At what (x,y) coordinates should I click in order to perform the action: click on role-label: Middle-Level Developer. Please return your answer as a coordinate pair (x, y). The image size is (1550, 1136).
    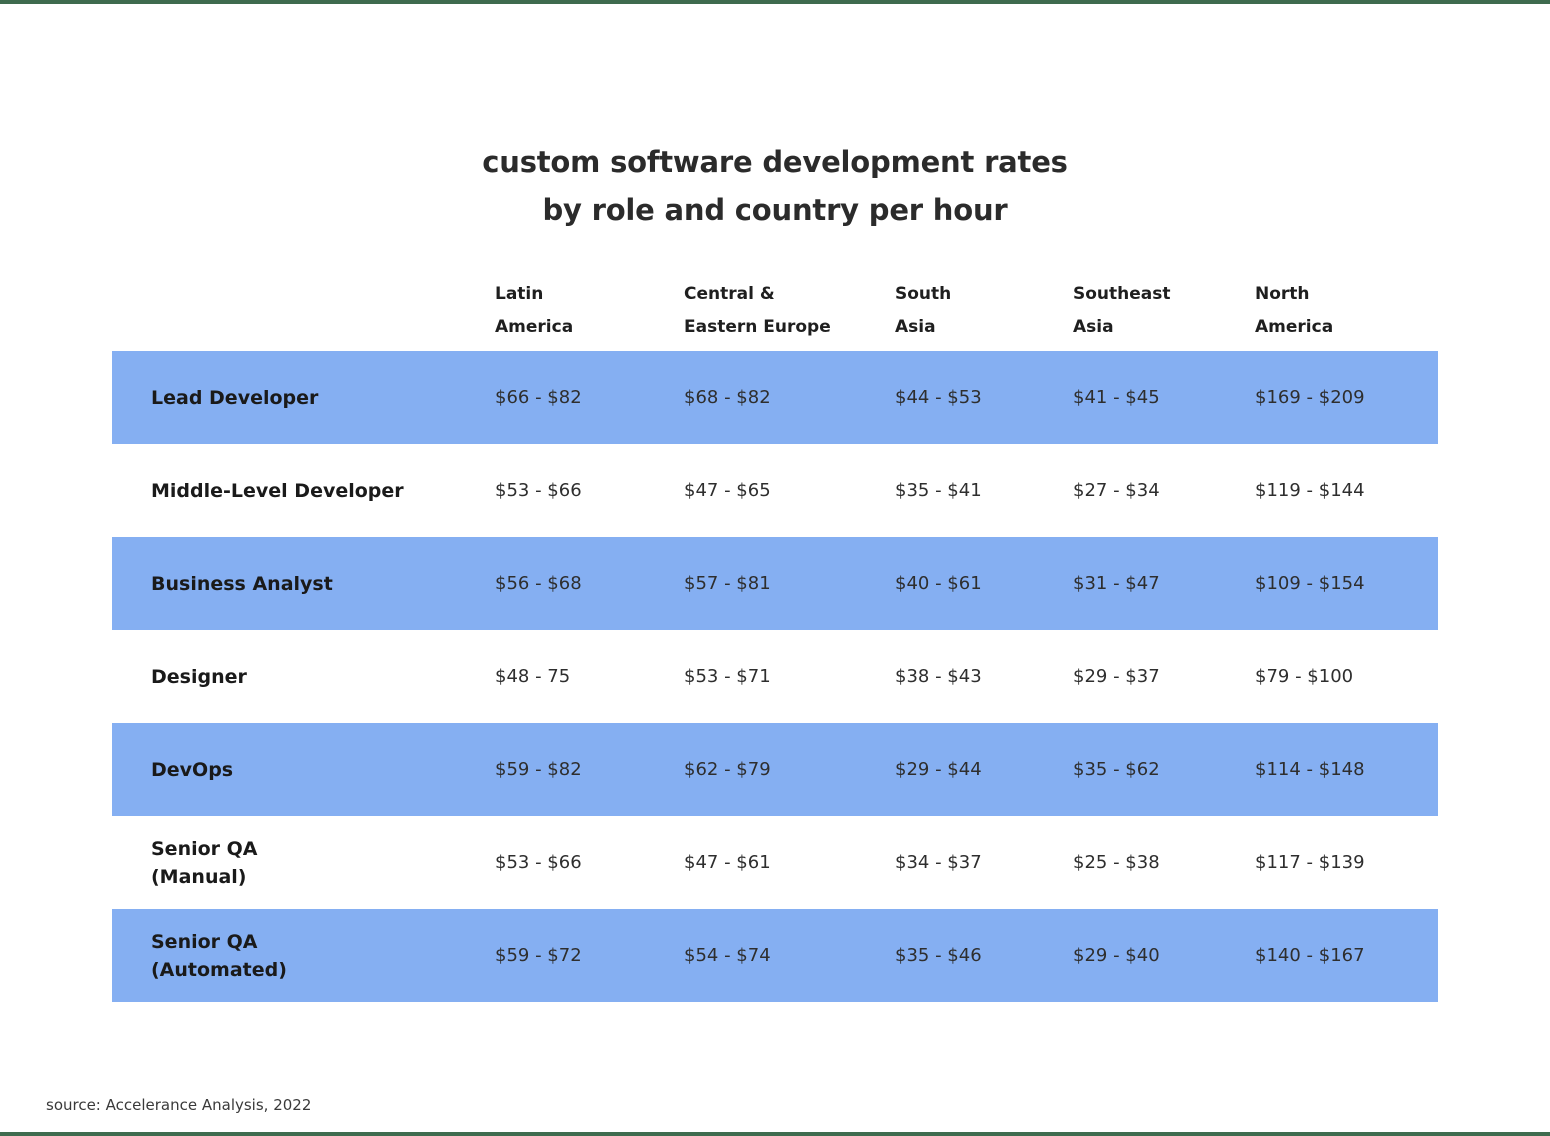
    Looking at the image, I should click on (277, 490).